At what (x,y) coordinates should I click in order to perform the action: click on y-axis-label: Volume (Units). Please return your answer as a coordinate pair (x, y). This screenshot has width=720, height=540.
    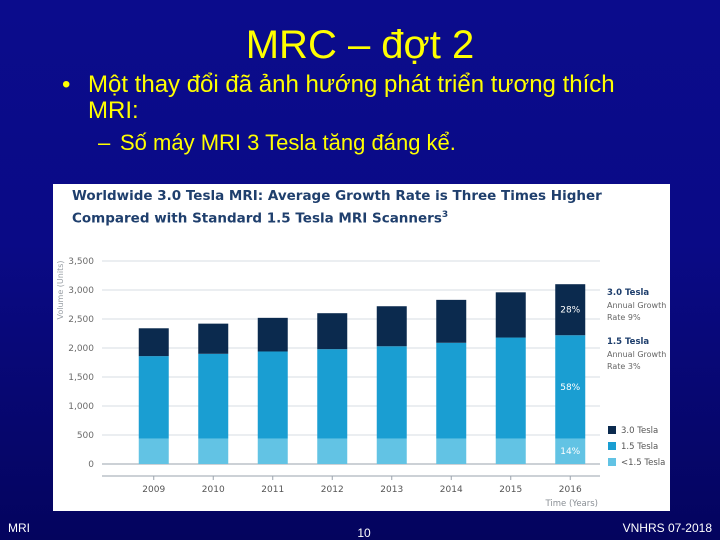
    Looking at the image, I should click on (60, 290).